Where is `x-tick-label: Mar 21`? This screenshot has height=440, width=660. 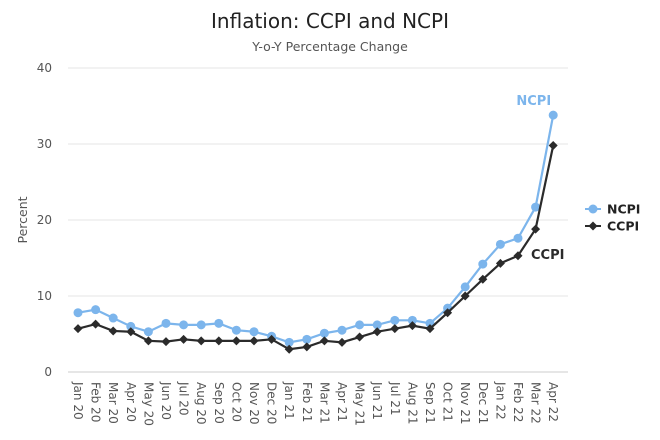 x-tick-label: Mar 21 is located at coordinates (324, 403).